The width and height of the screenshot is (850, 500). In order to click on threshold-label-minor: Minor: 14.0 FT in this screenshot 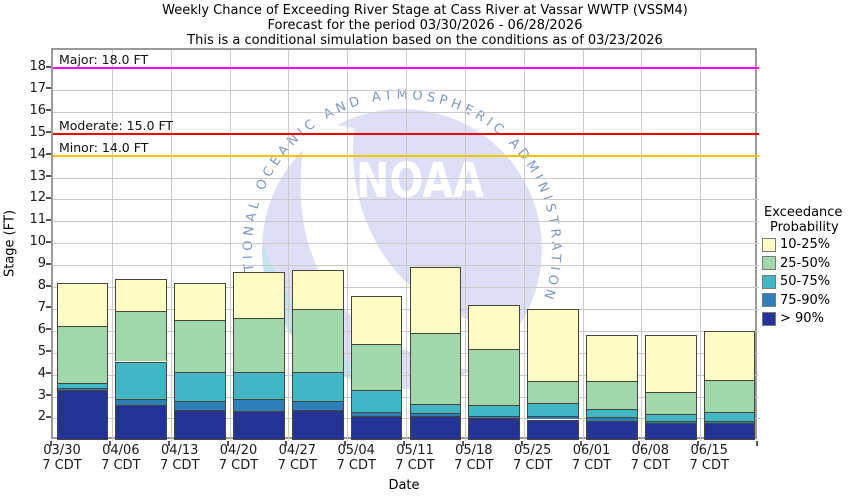, I will do `click(104, 147)`.